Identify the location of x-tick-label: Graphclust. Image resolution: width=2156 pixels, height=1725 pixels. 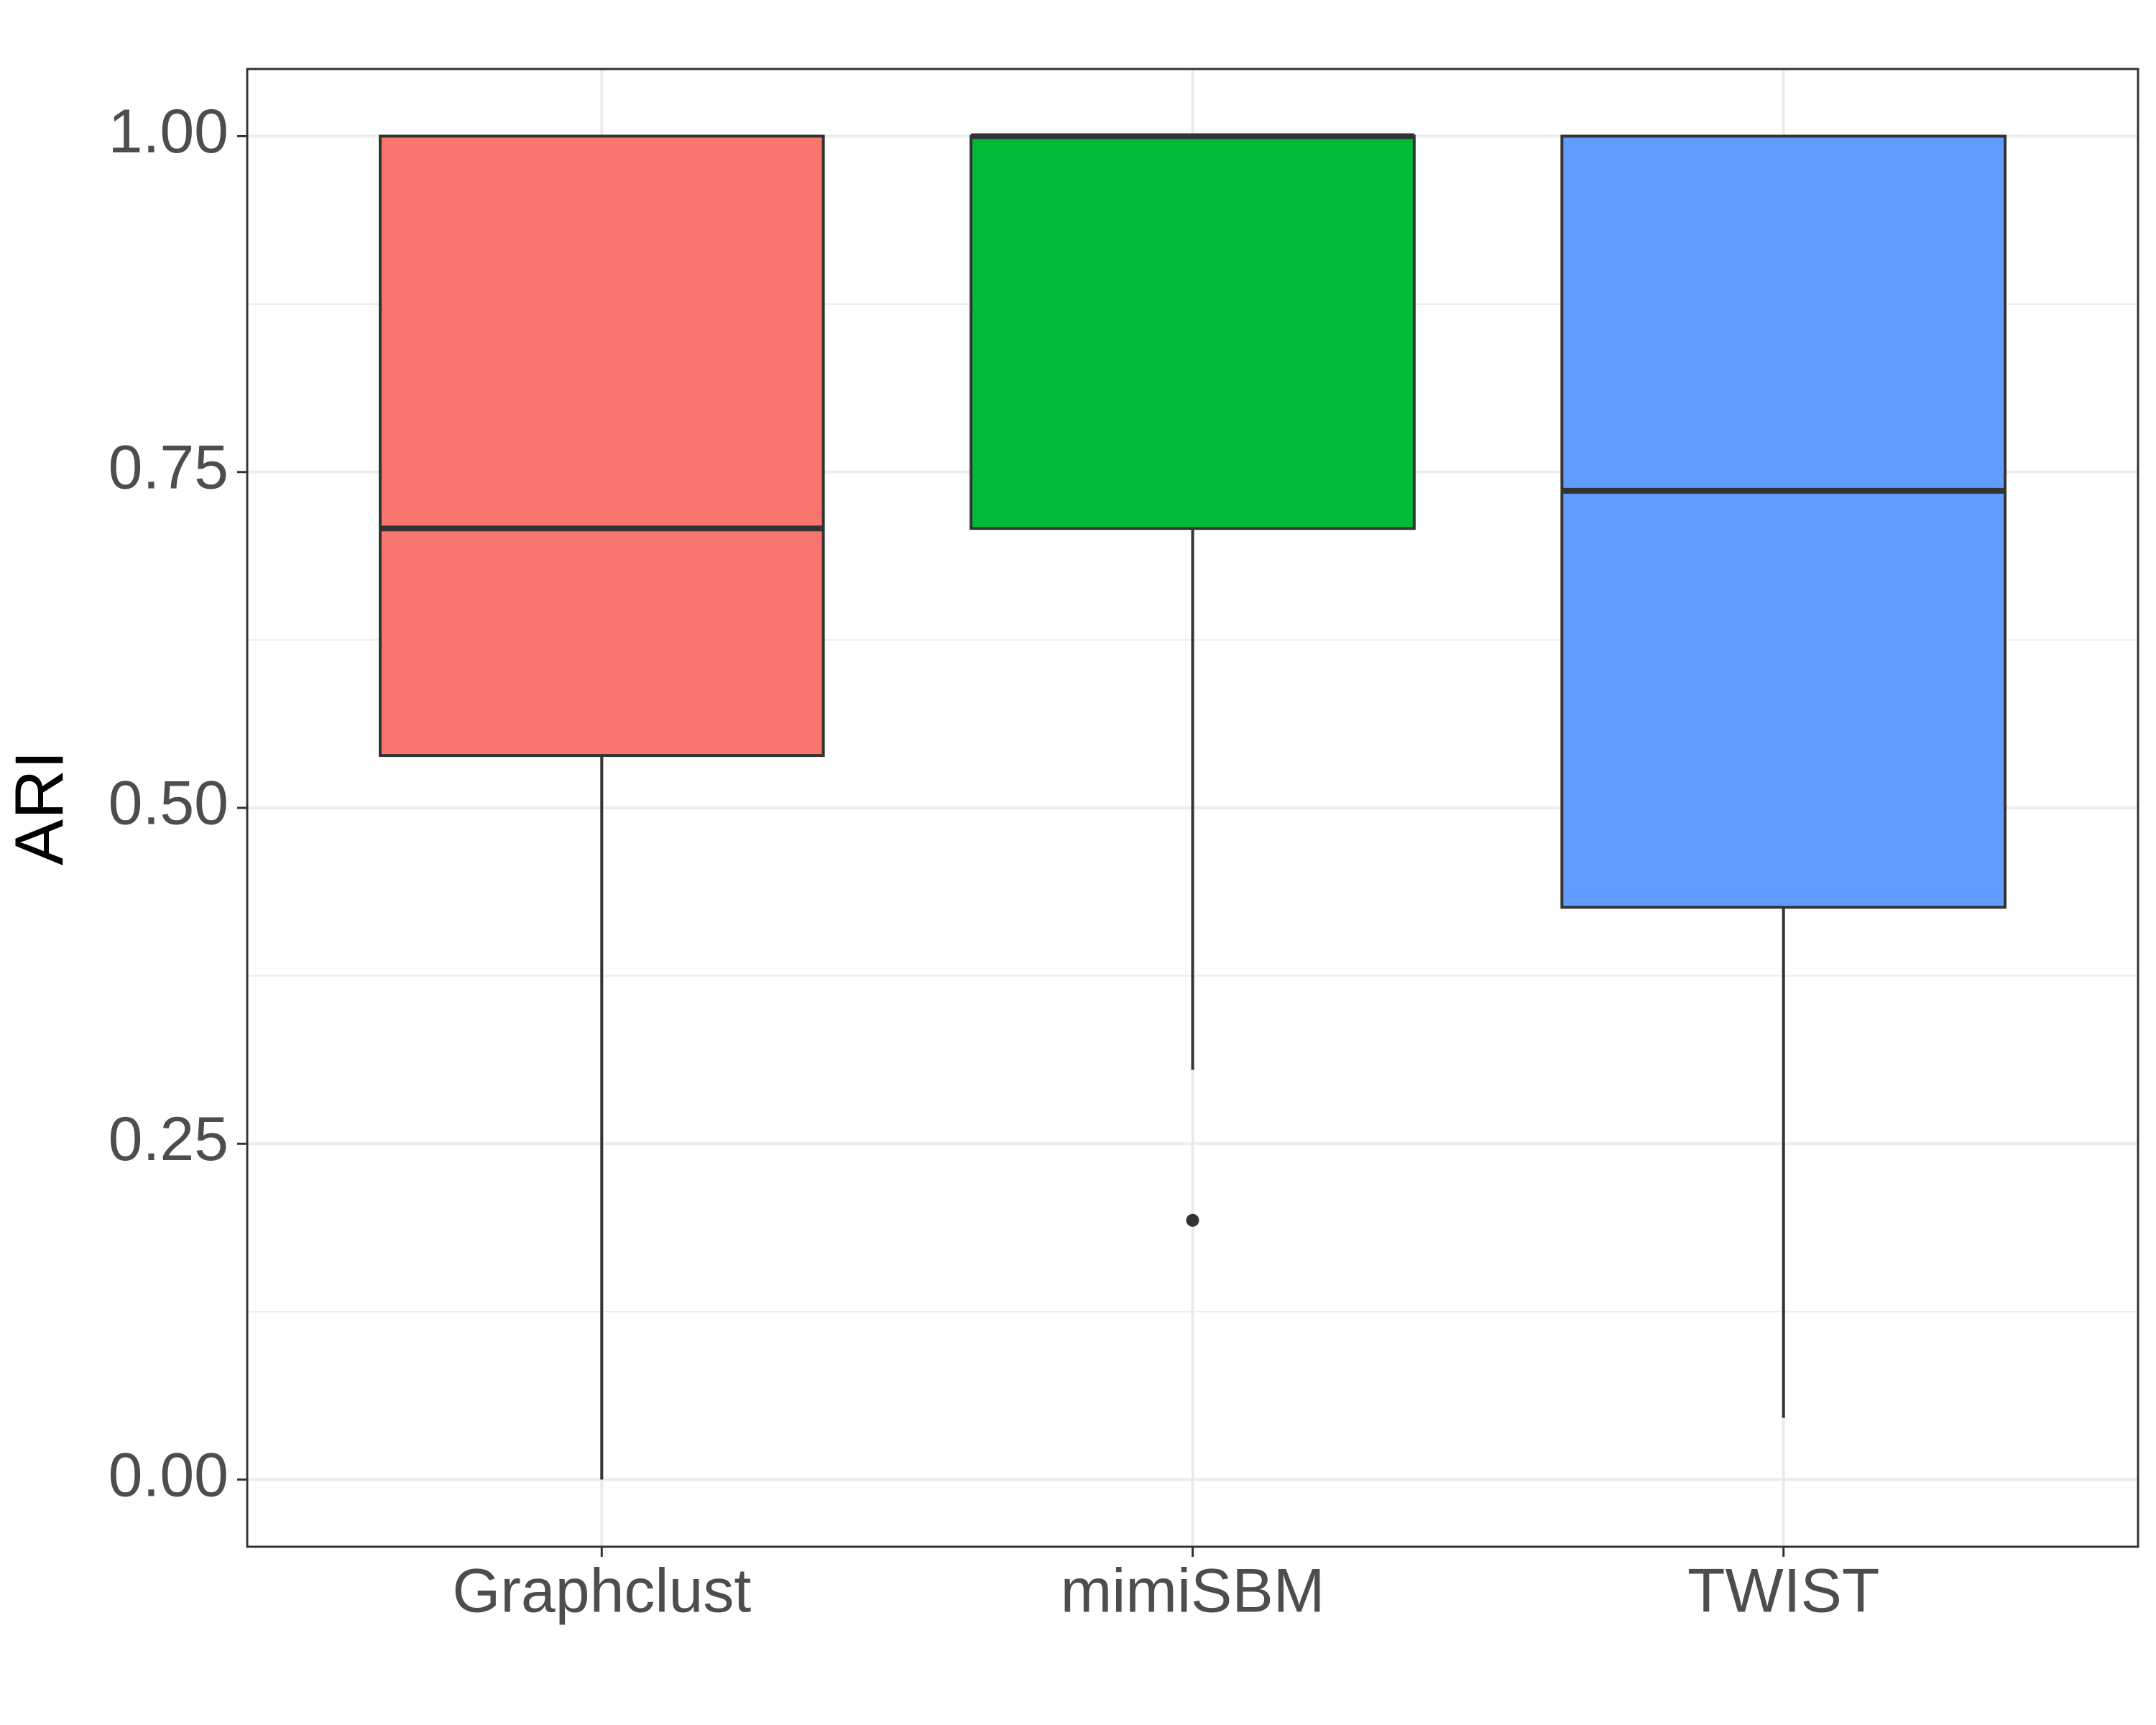
(601, 1591).